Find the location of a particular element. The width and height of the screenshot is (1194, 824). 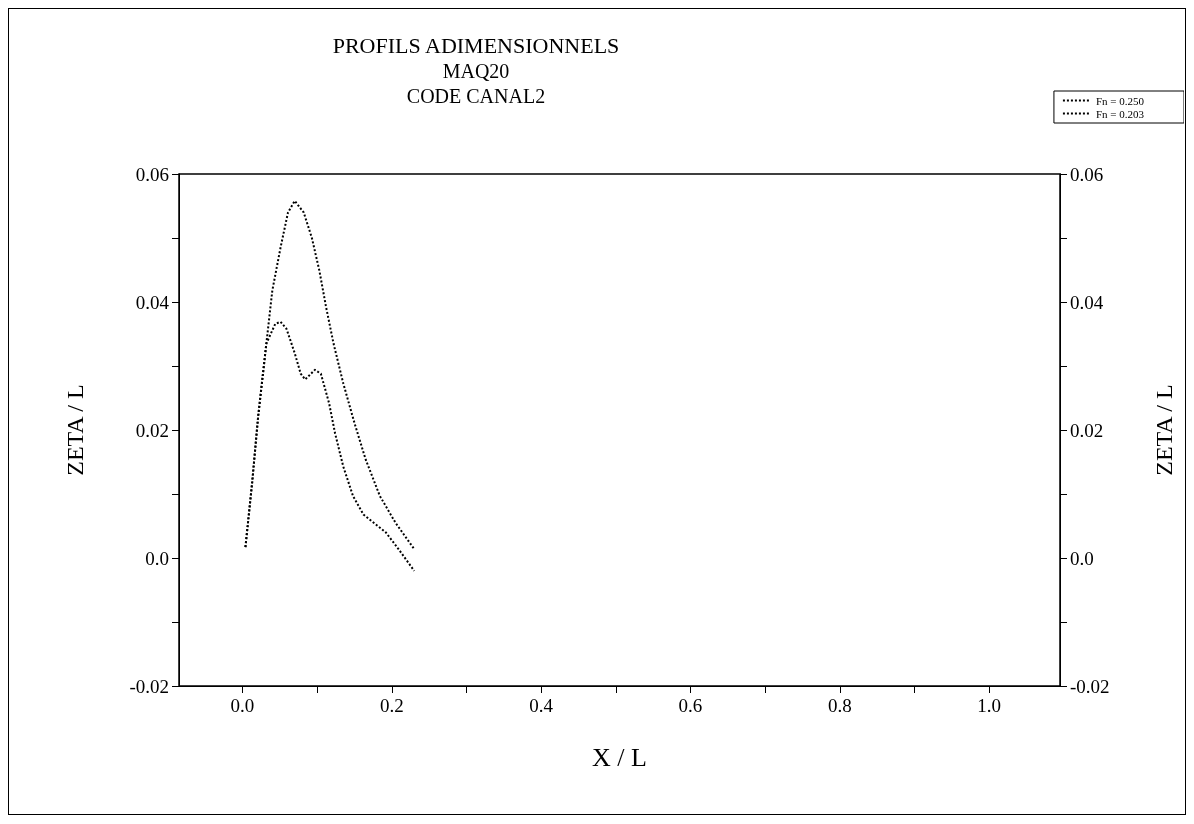

y-tick-label: -0.02 is located at coordinates (149, 686).